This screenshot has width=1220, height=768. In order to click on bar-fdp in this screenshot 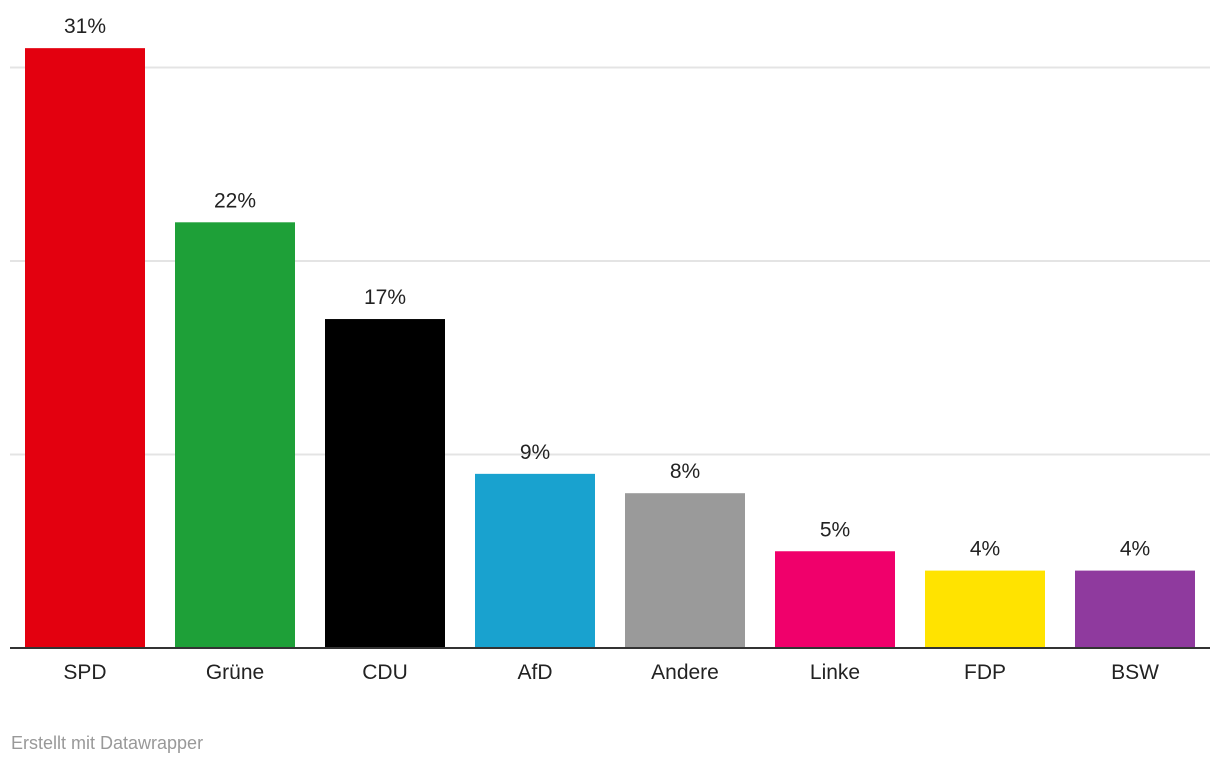, I will do `click(985, 609)`.